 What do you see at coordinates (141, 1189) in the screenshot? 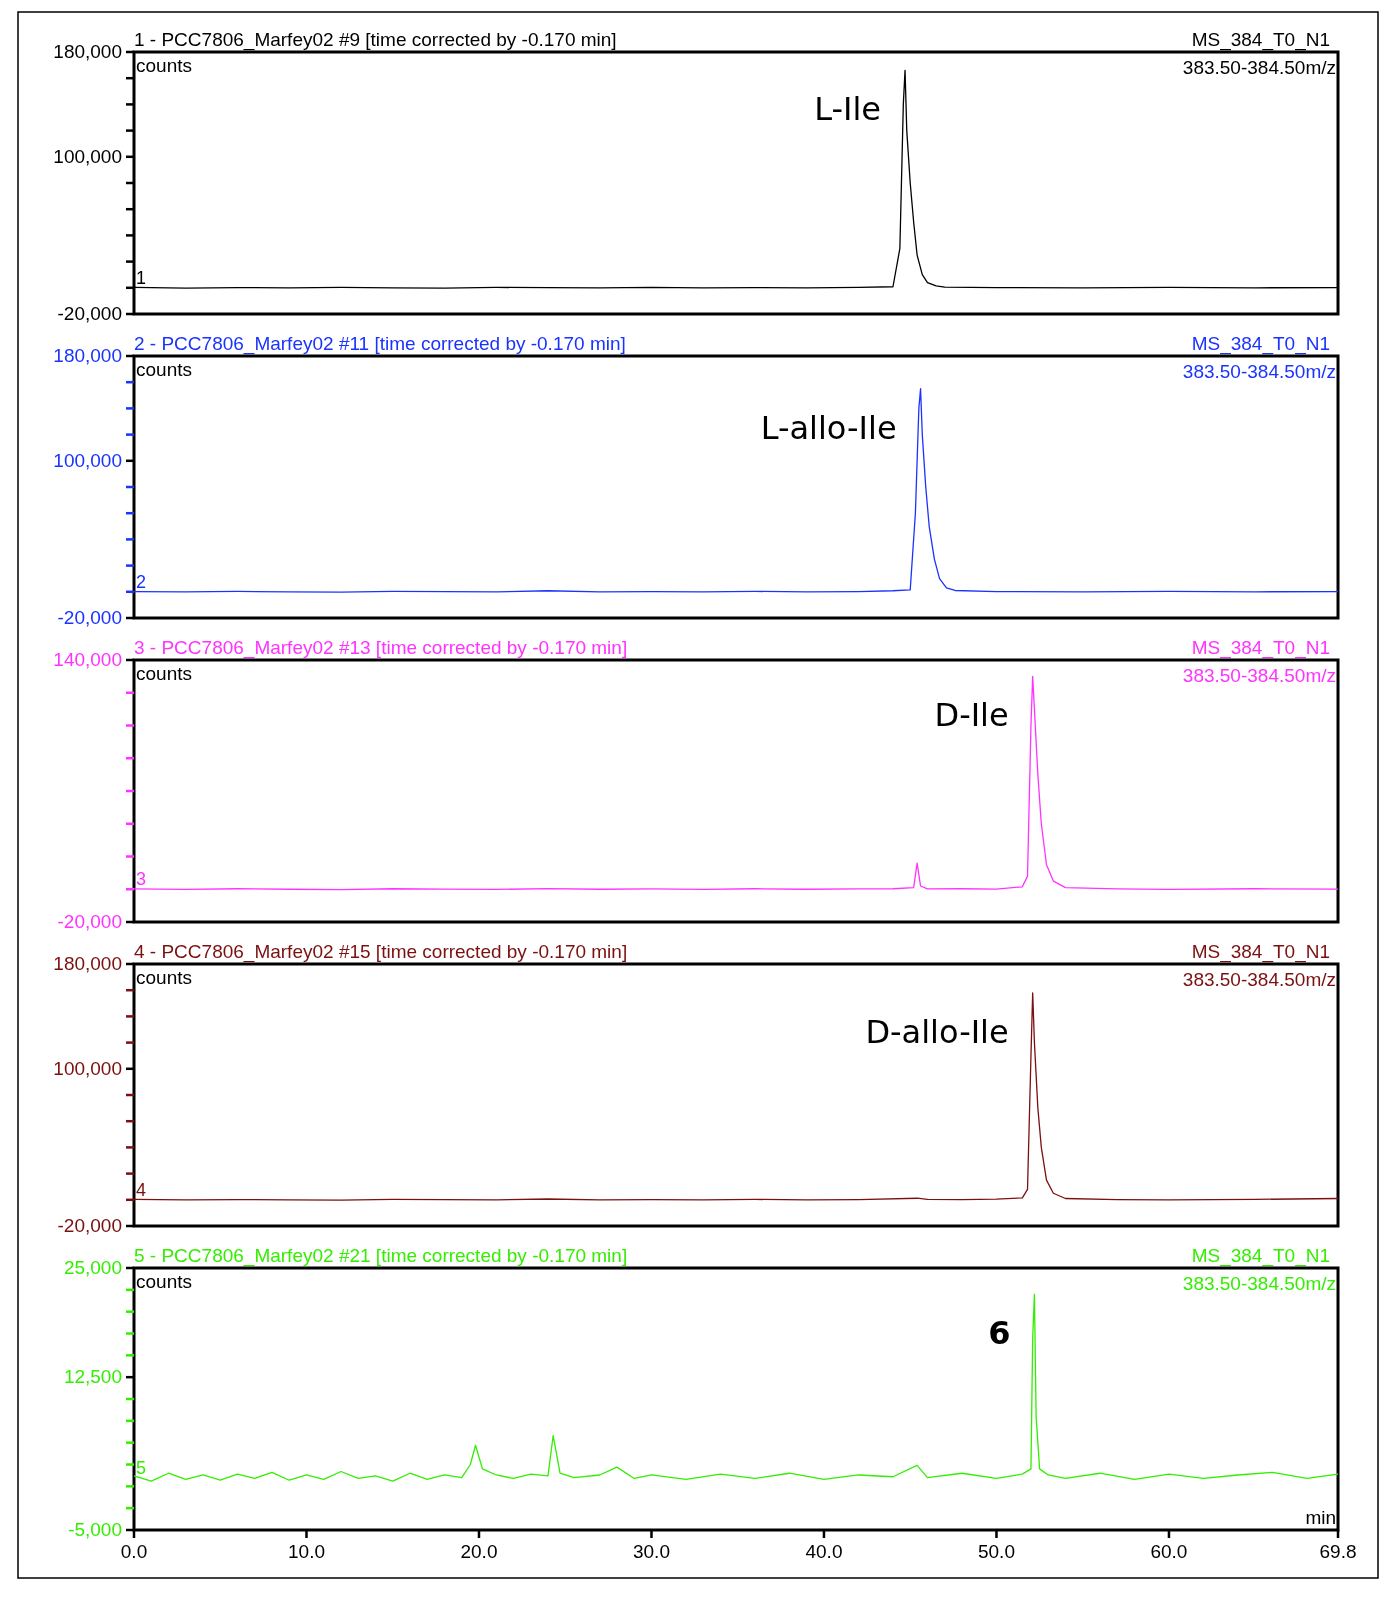
I see `annotation: 4` at bounding box center [141, 1189].